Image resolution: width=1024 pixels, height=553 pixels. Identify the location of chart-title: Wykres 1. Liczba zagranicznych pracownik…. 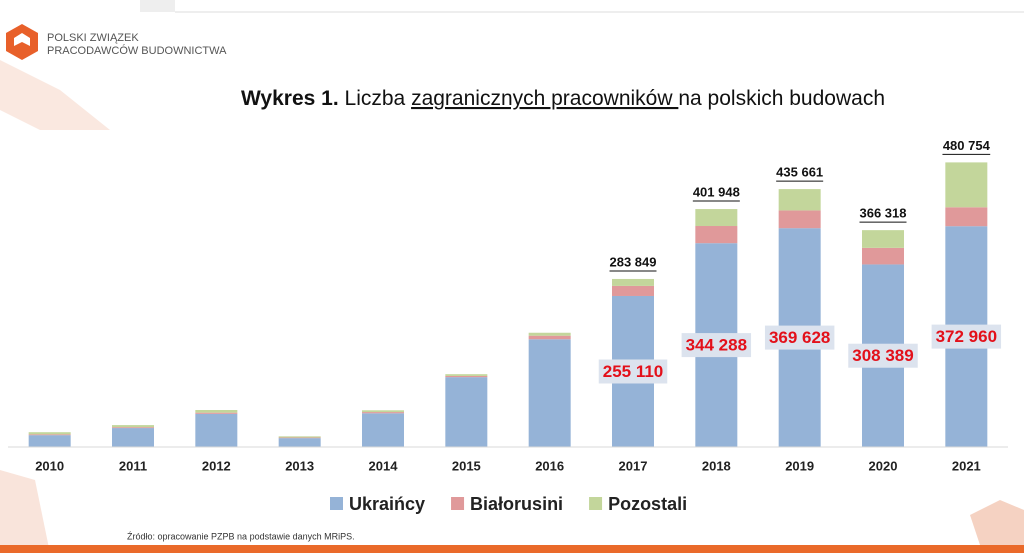
(563, 98).